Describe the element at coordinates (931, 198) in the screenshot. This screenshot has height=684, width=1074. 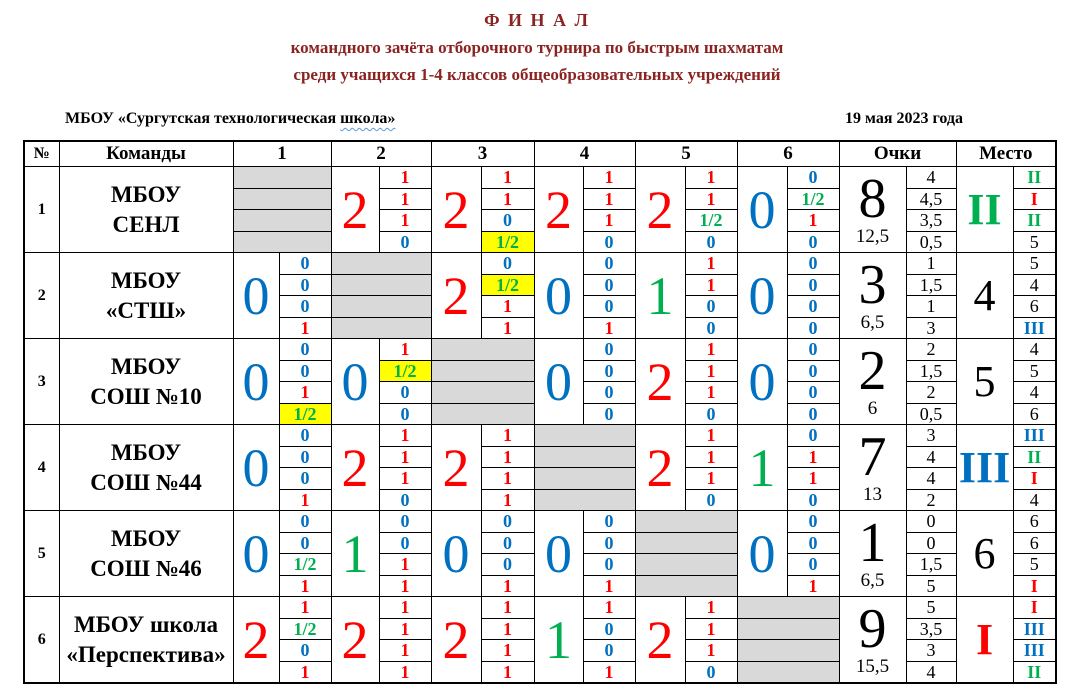
I see `board-points: 4,5` at that location.